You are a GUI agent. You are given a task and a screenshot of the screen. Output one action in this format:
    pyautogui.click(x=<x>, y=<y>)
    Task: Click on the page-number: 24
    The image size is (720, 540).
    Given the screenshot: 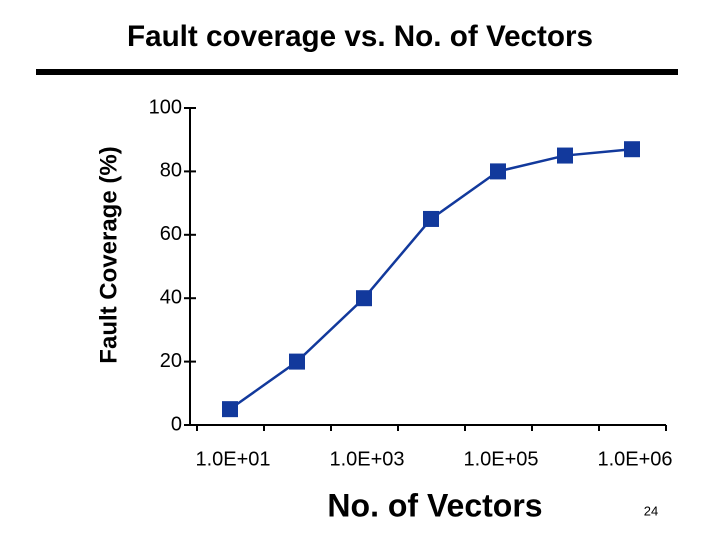 What is the action you would take?
    pyautogui.click(x=651, y=510)
    